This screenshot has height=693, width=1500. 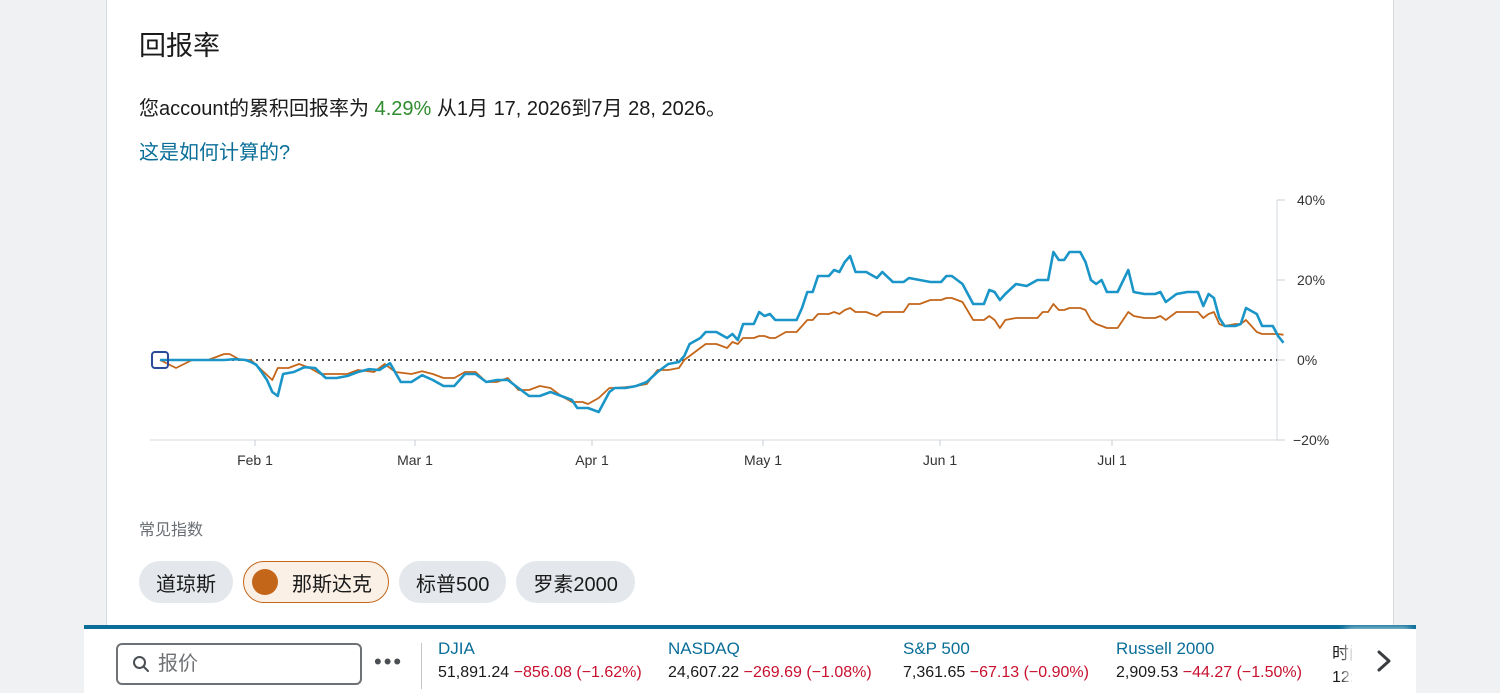 I want to click on card-title: 回报率, so click(x=179, y=46).